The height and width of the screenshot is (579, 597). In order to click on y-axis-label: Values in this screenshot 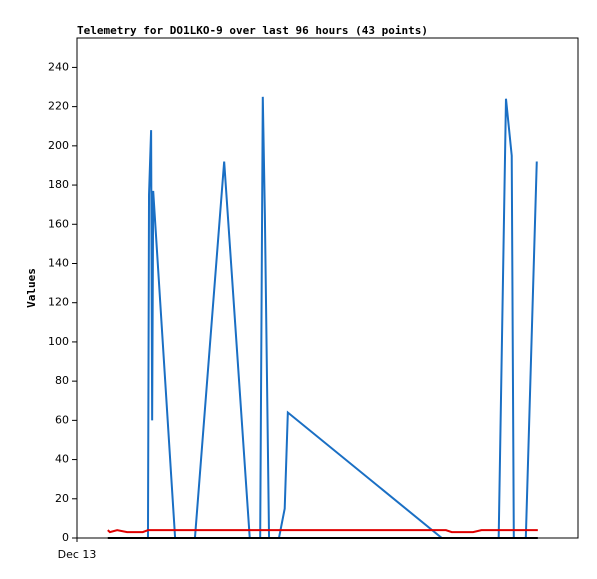, I will do `click(31, 288)`.